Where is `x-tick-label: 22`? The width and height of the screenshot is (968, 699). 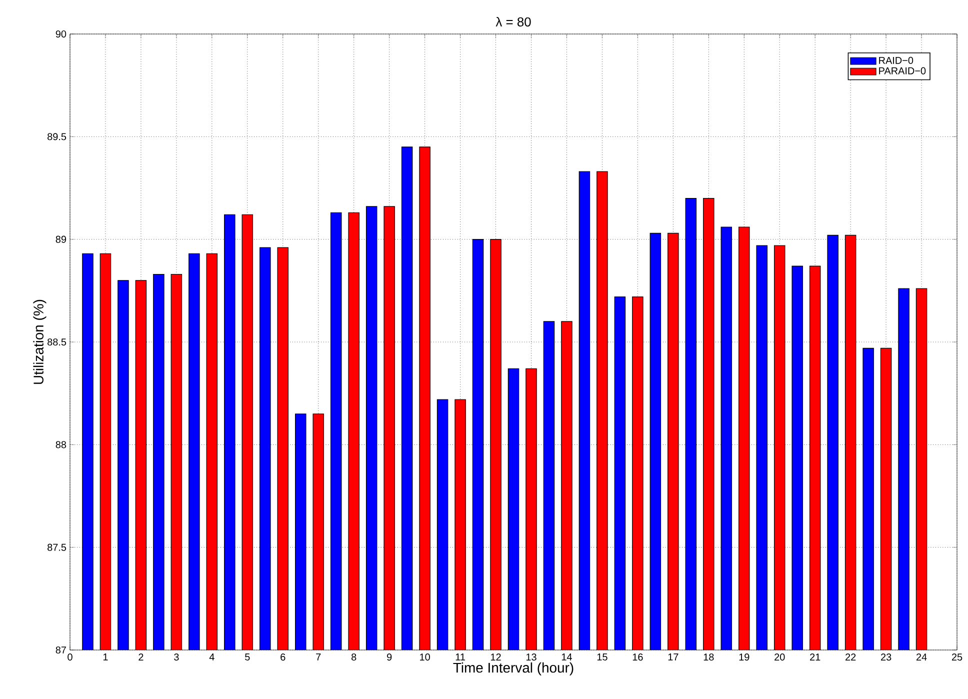 x-tick-label: 22 is located at coordinates (851, 657).